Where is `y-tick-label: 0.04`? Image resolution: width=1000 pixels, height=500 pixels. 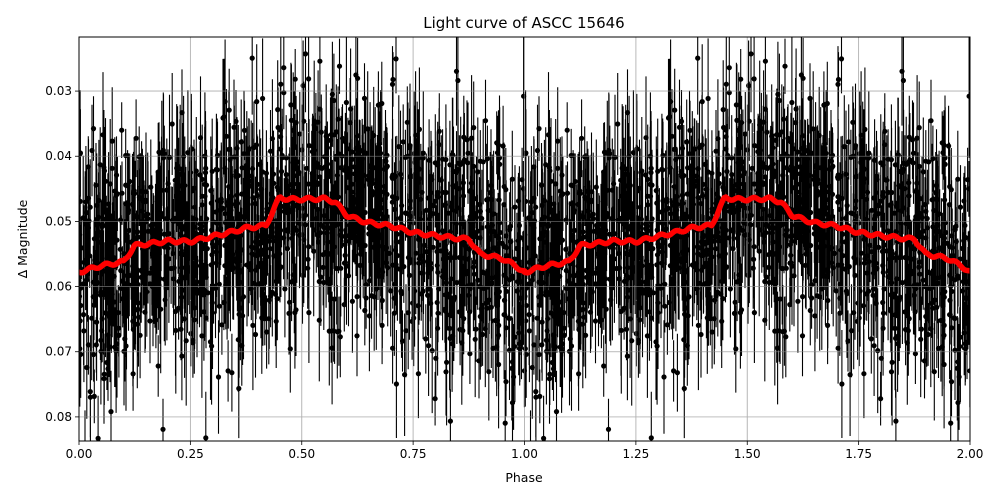 y-tick-label: 0.04 is located at coordinates (58, 156).